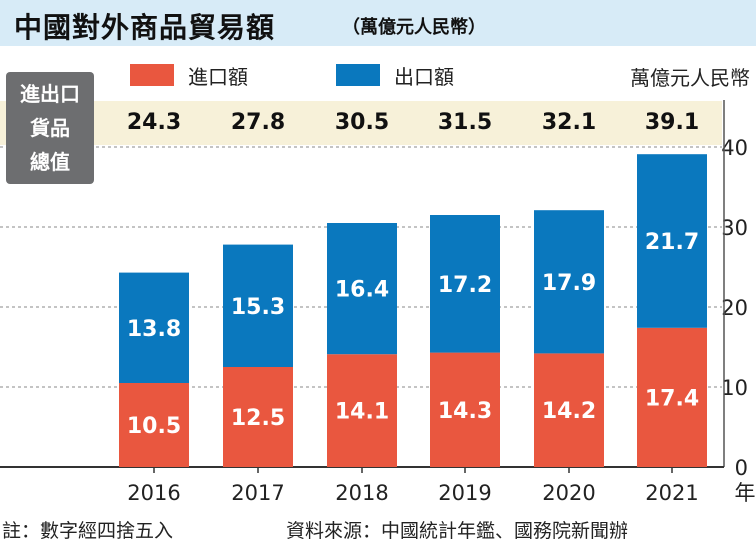  I want to click on total-value: 32.1, so click(569, 122).